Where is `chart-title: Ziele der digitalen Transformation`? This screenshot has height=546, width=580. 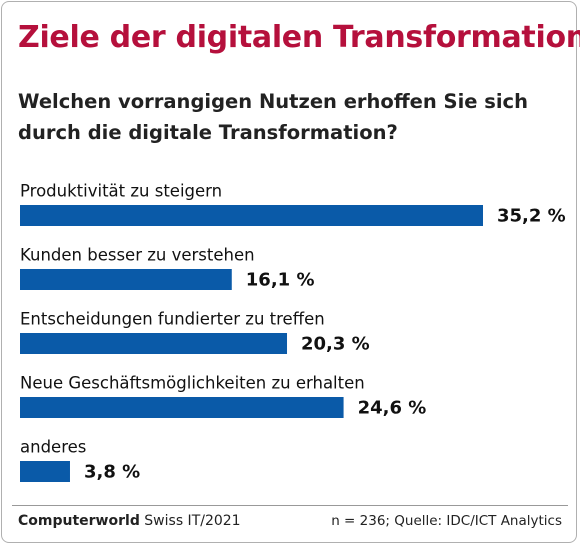
chart-title: Ziele der digitalen Transformation is located at coordinates (299, 37).